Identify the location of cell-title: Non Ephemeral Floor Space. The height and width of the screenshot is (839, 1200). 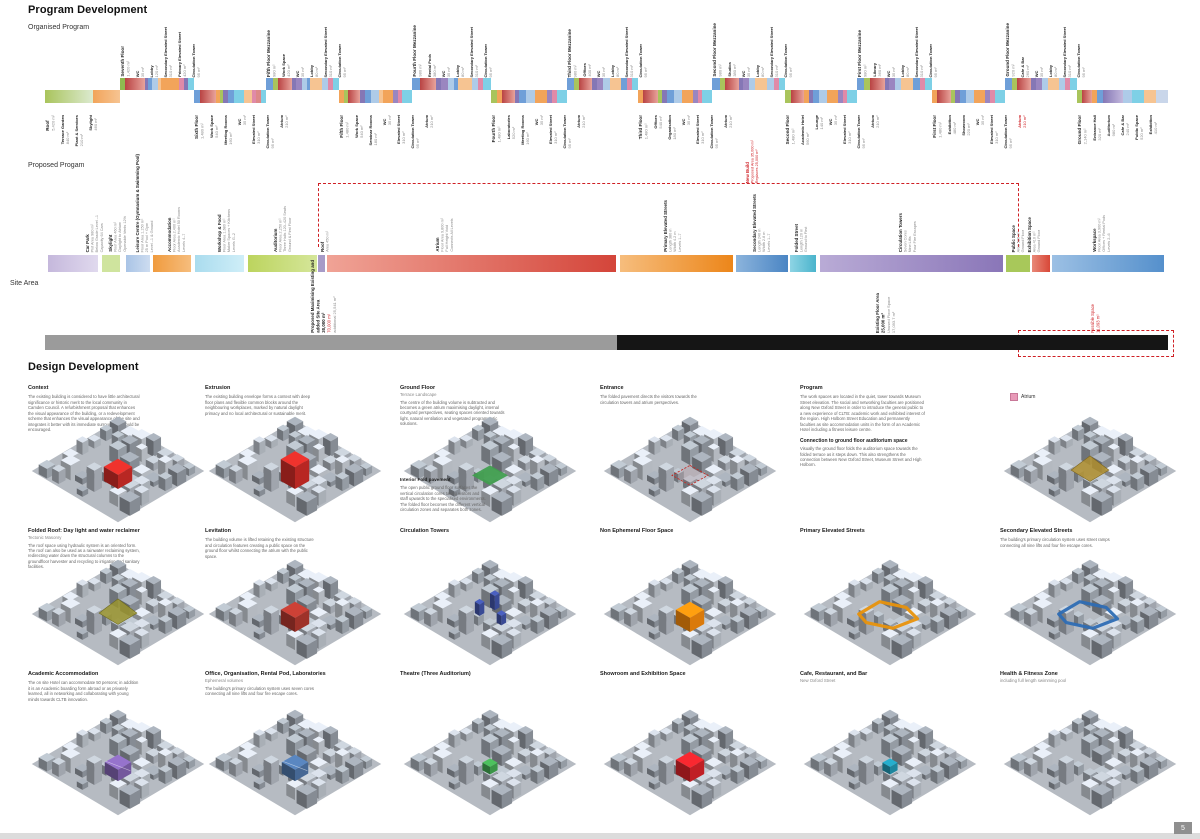
(637, 531).